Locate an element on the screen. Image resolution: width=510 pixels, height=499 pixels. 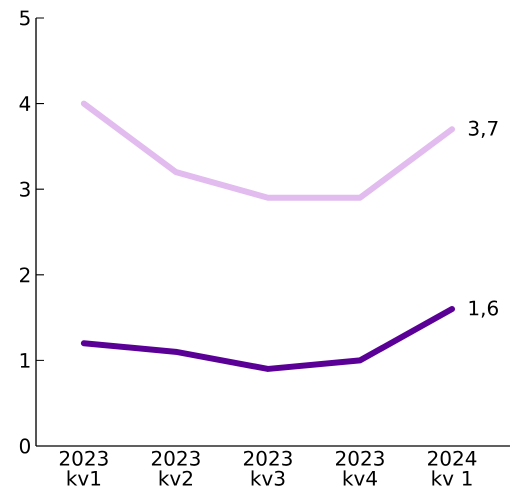
x-tick-label: 2024 kv 1 is located at coordinates (452, 468).